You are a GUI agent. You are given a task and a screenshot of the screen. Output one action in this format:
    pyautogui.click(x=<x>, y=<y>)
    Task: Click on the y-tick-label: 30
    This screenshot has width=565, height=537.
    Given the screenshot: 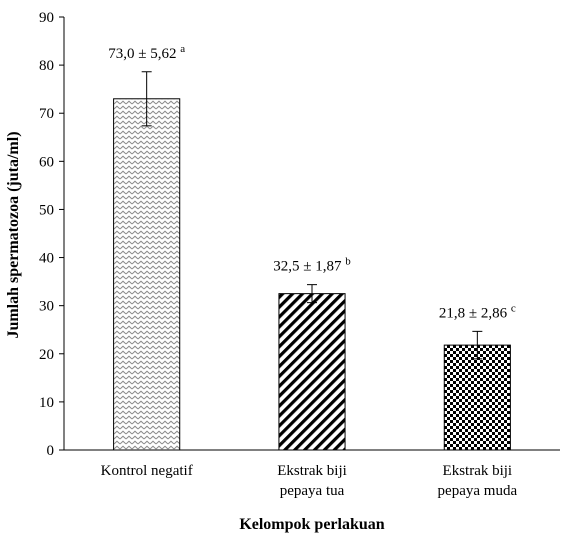 What is the action you would take?
    pyautogui.click(x=46, y=307)
    